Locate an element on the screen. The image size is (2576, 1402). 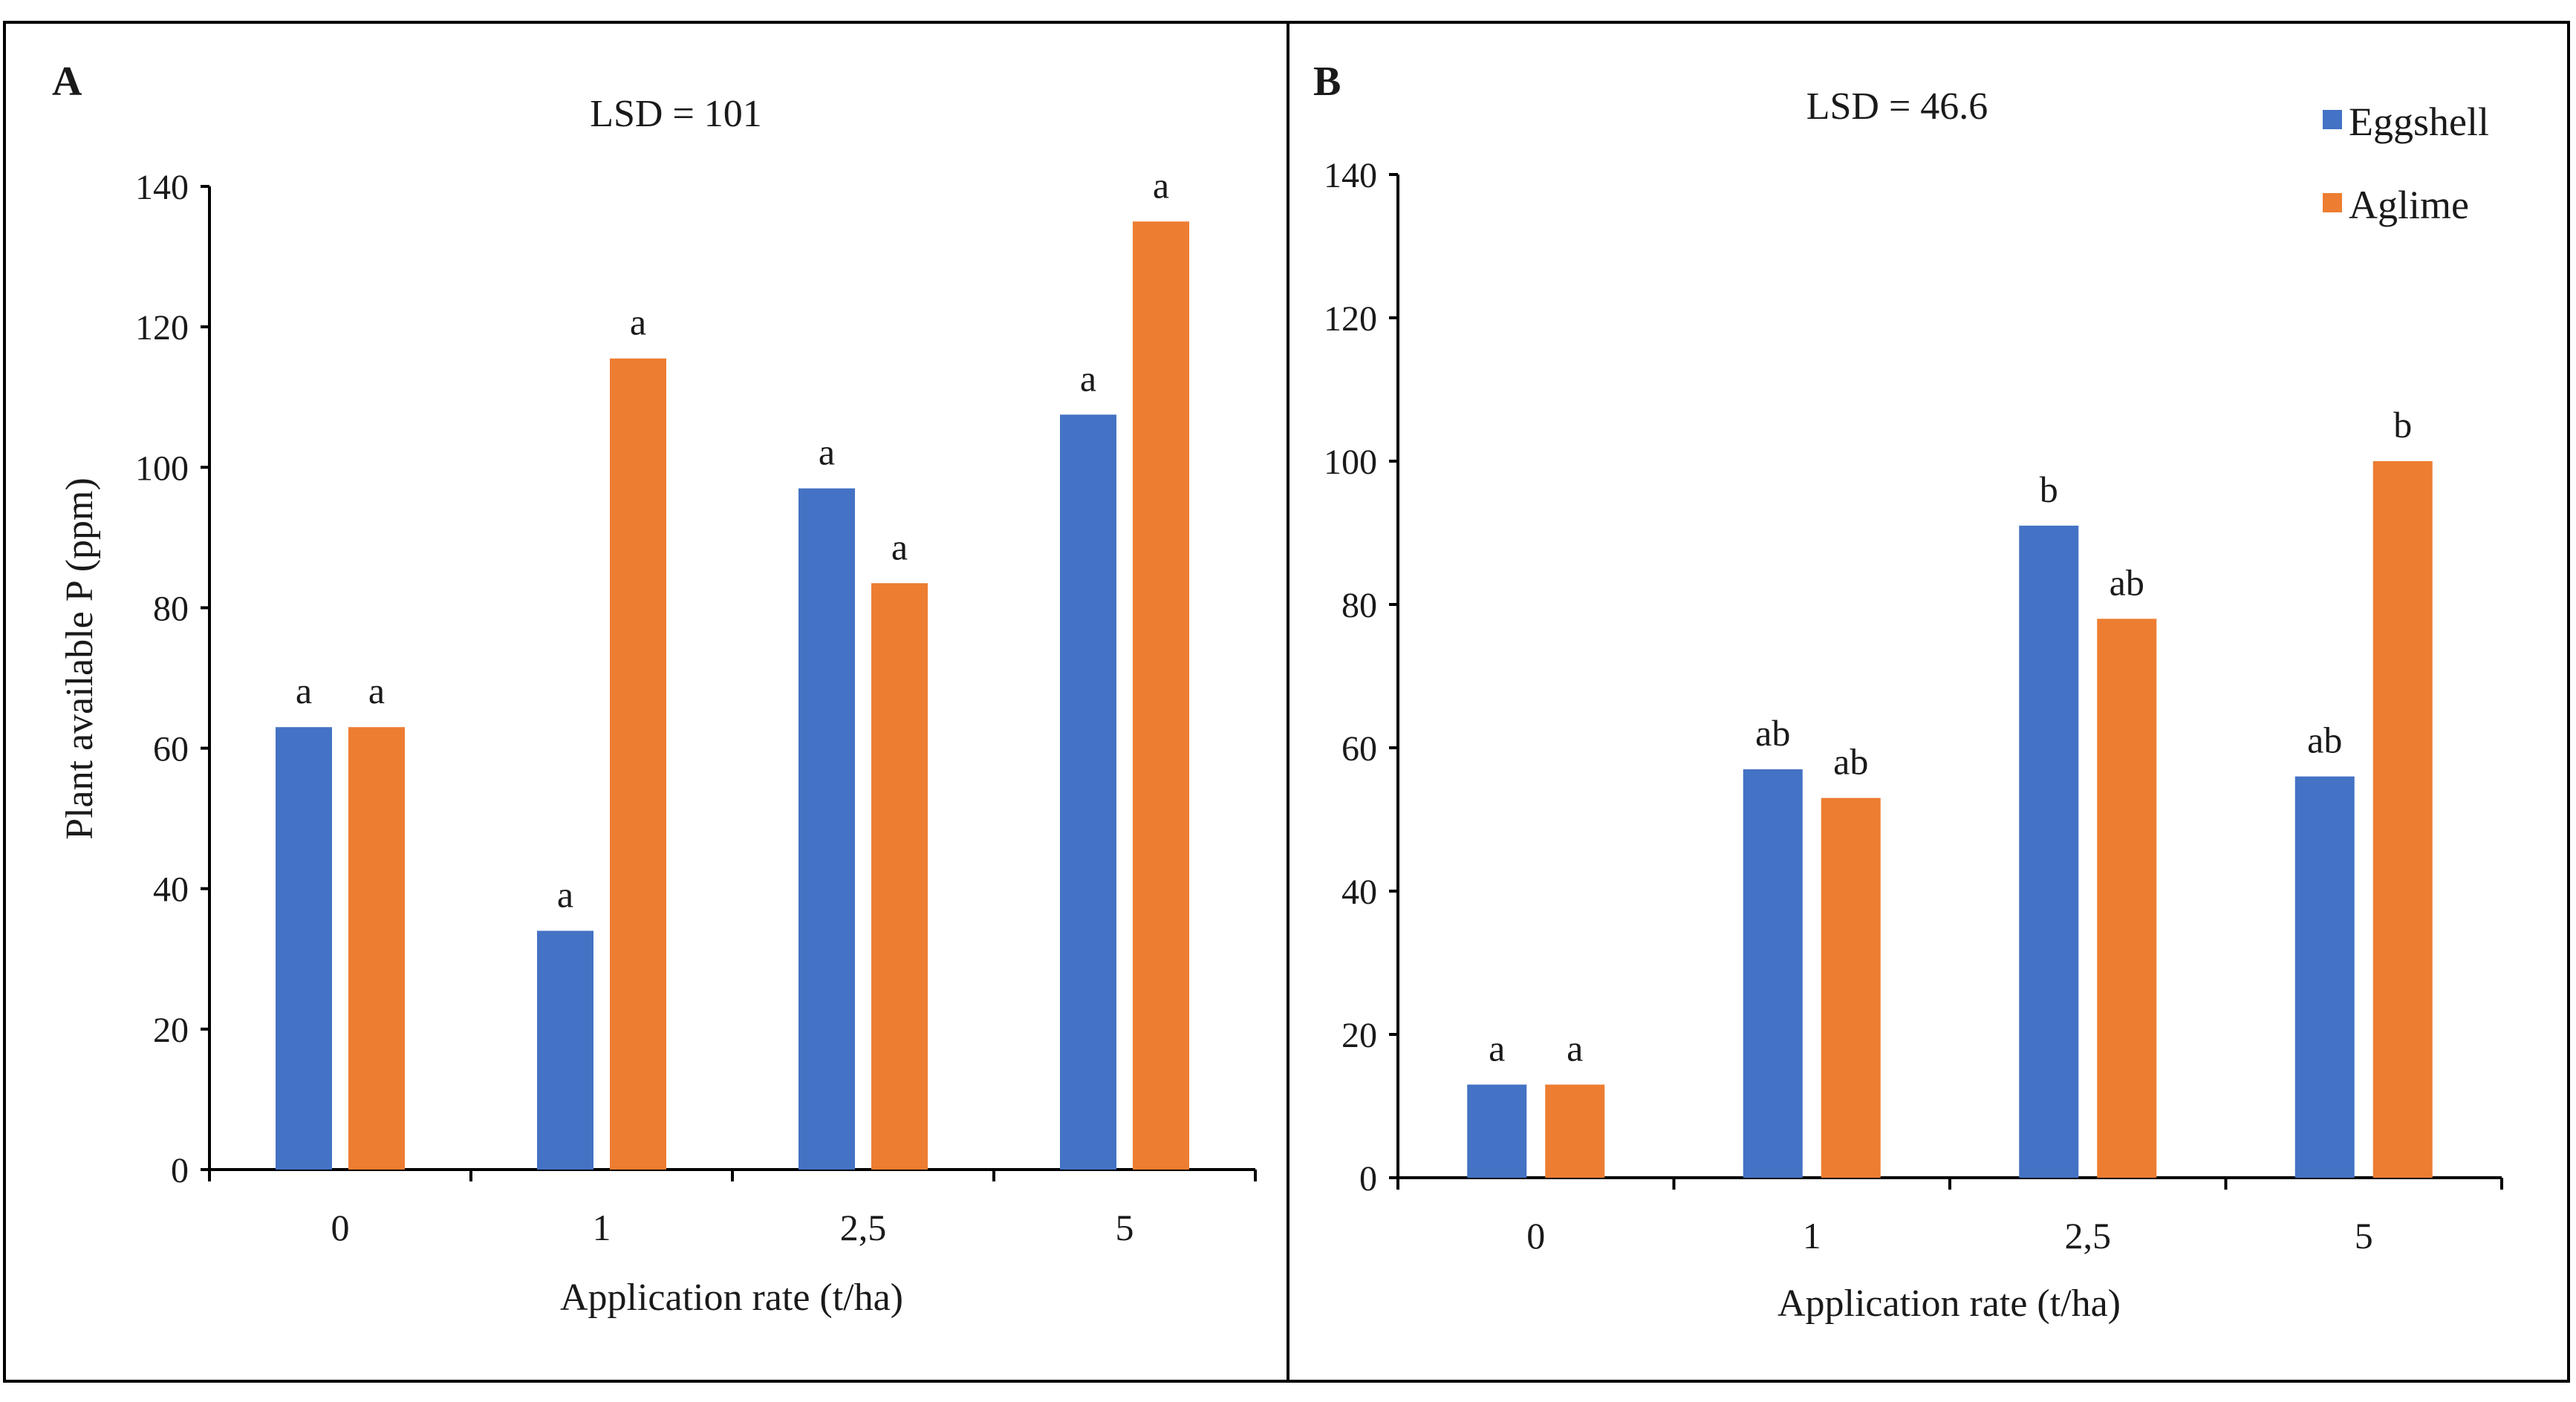
panel-b-y-tick-label: 0 is located at coordinates (1368, 1179).